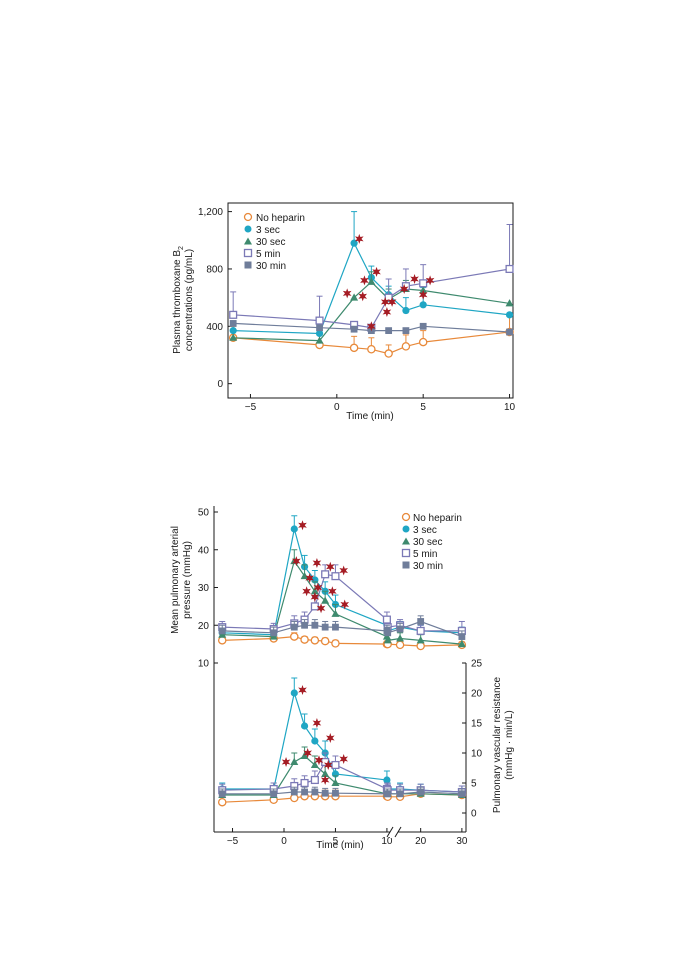 The height and width of the screenshot is (960, 678). I want to click on y-tick-label: 30, so click(204, 588).